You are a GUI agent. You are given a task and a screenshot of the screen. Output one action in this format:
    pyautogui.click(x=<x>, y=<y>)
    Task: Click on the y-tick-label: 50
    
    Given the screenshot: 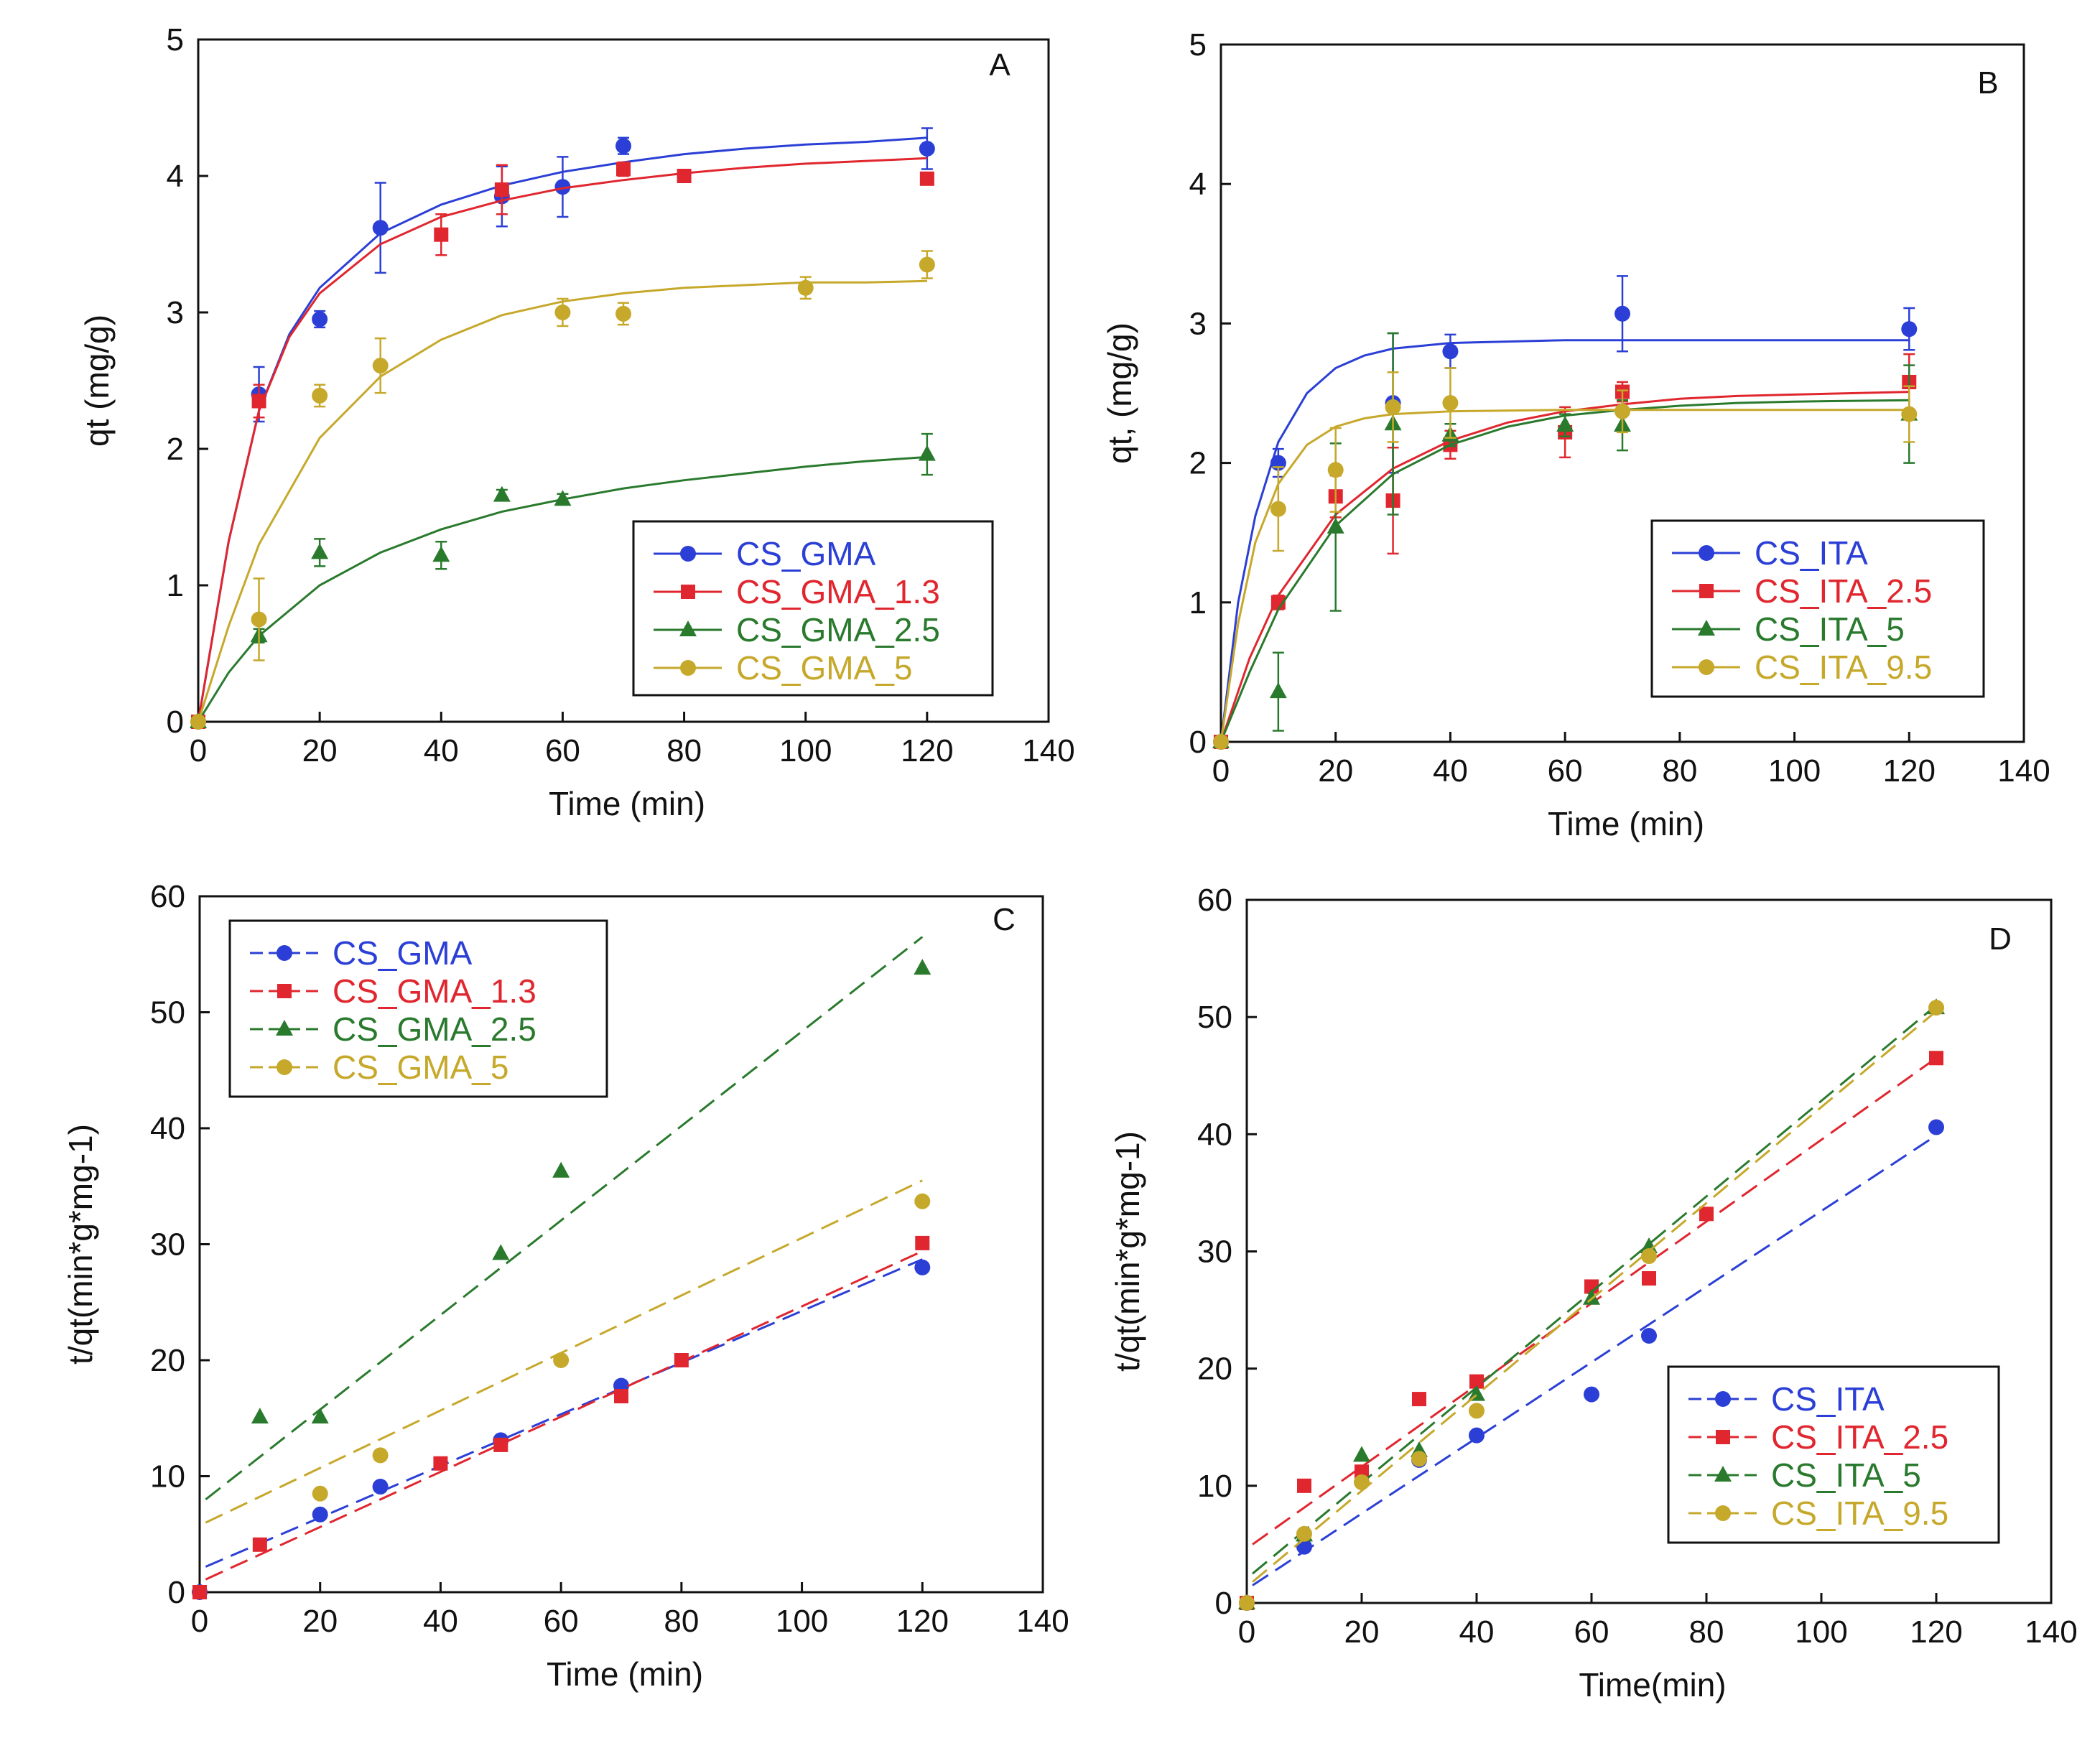 What is the action you would take?
    pyautogui.click(x=167, y=1013)
    